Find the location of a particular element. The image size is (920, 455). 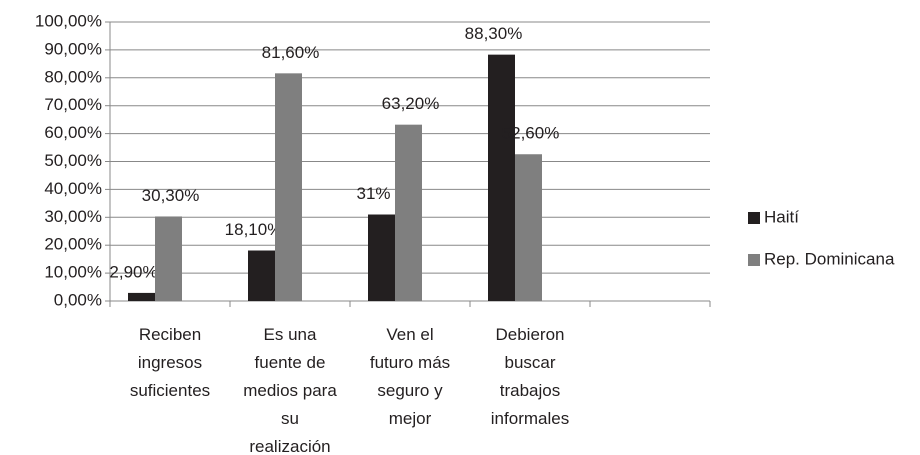

y-tick-label: 90,00% is located at coordinates (73, 48).